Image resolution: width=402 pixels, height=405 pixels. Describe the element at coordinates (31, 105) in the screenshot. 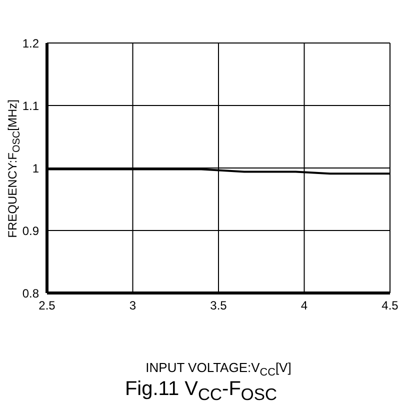

I see `y-tick-label: 1.1` at that location.